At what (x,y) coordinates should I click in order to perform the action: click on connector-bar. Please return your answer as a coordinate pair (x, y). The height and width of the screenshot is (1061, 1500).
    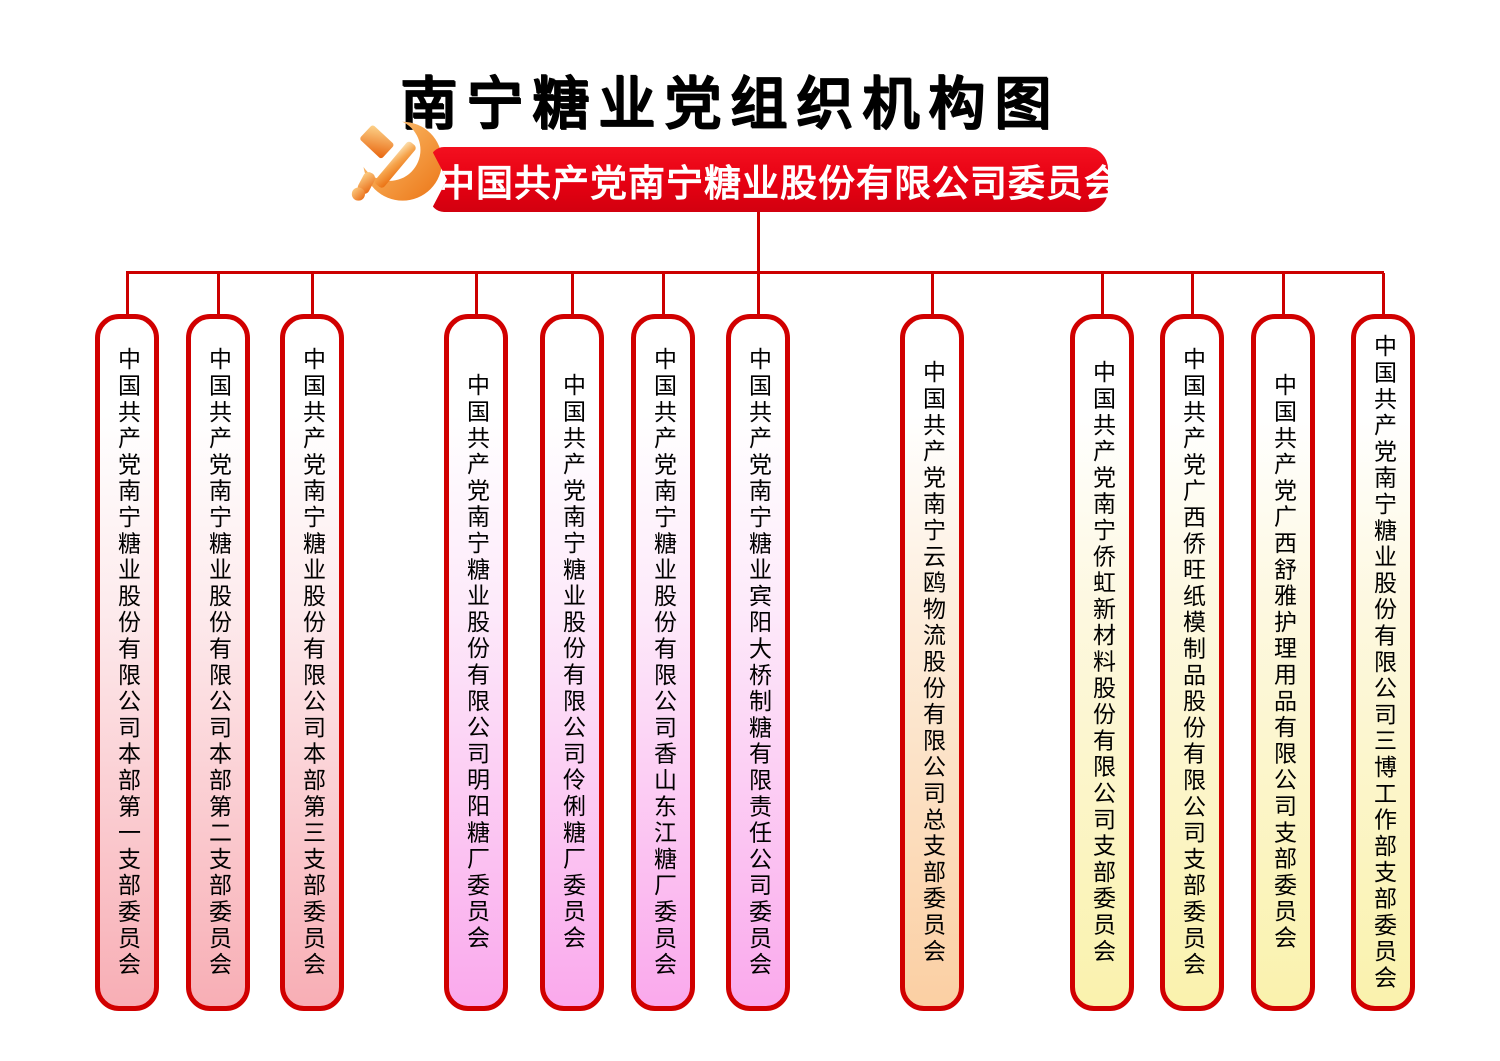
    Looking at the image, I should click on (755, 272).